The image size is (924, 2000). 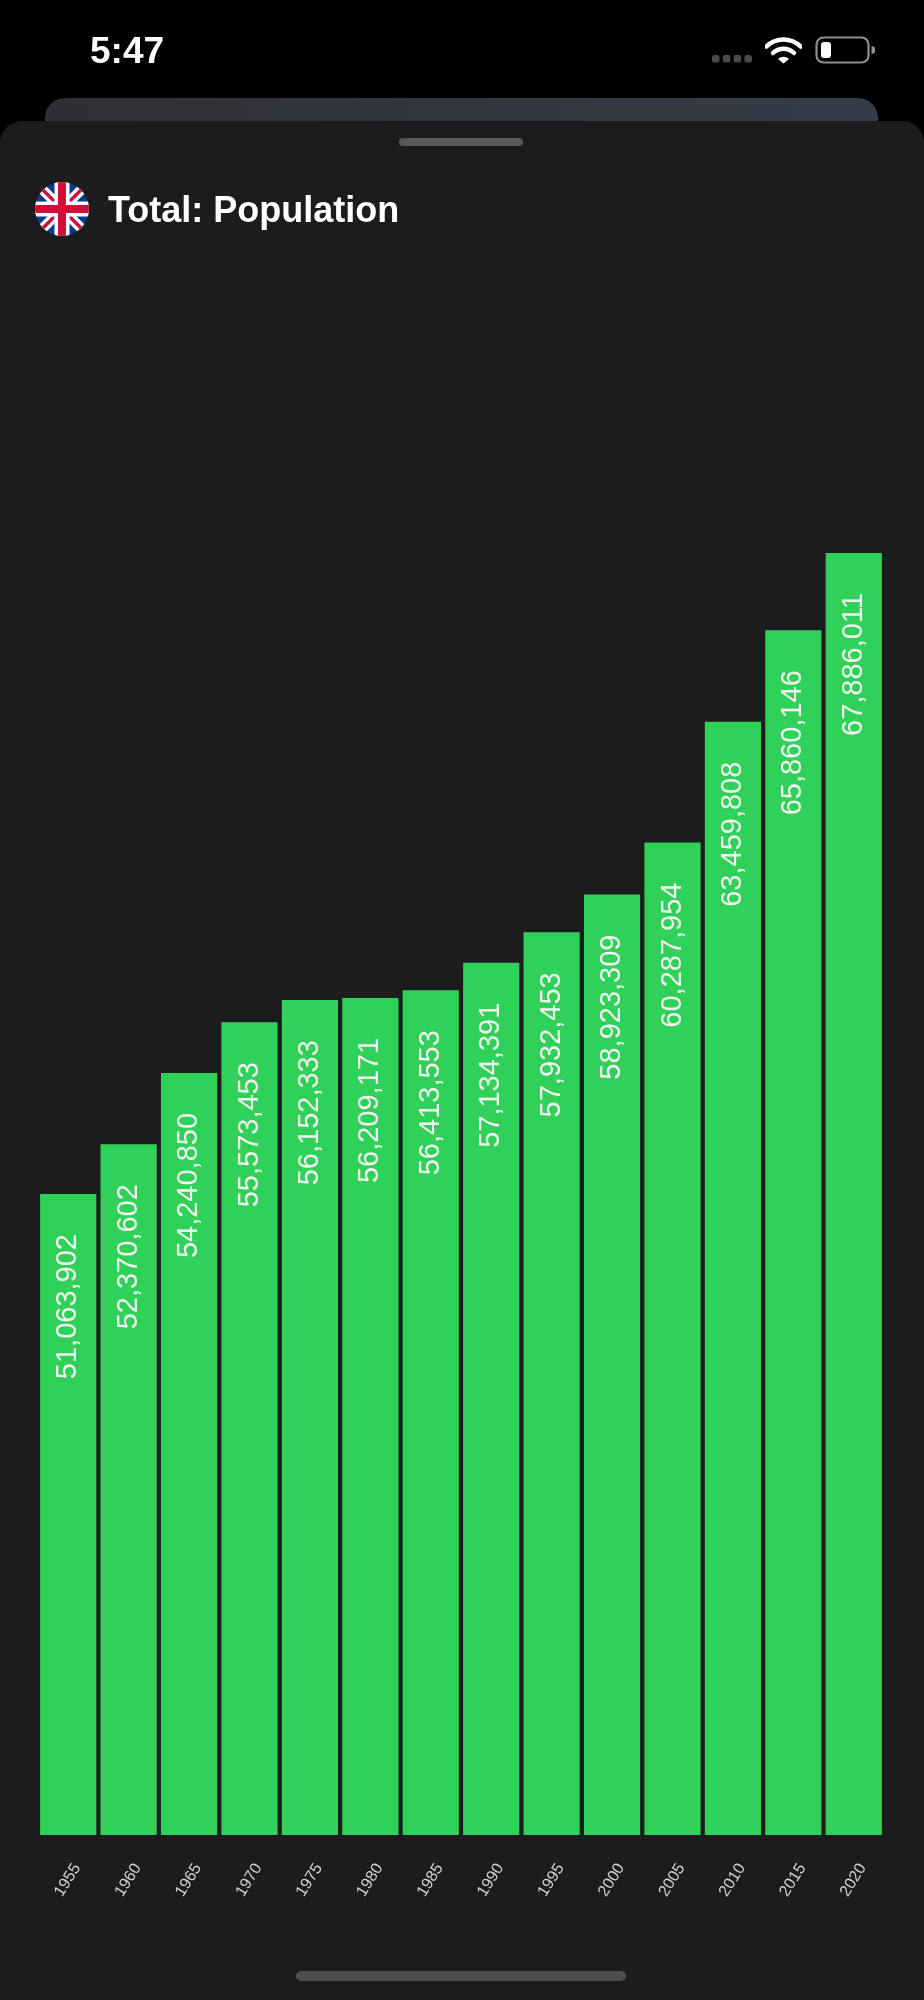 I want to click on data-label: 55,573,453, so click(x=247, y=1135).